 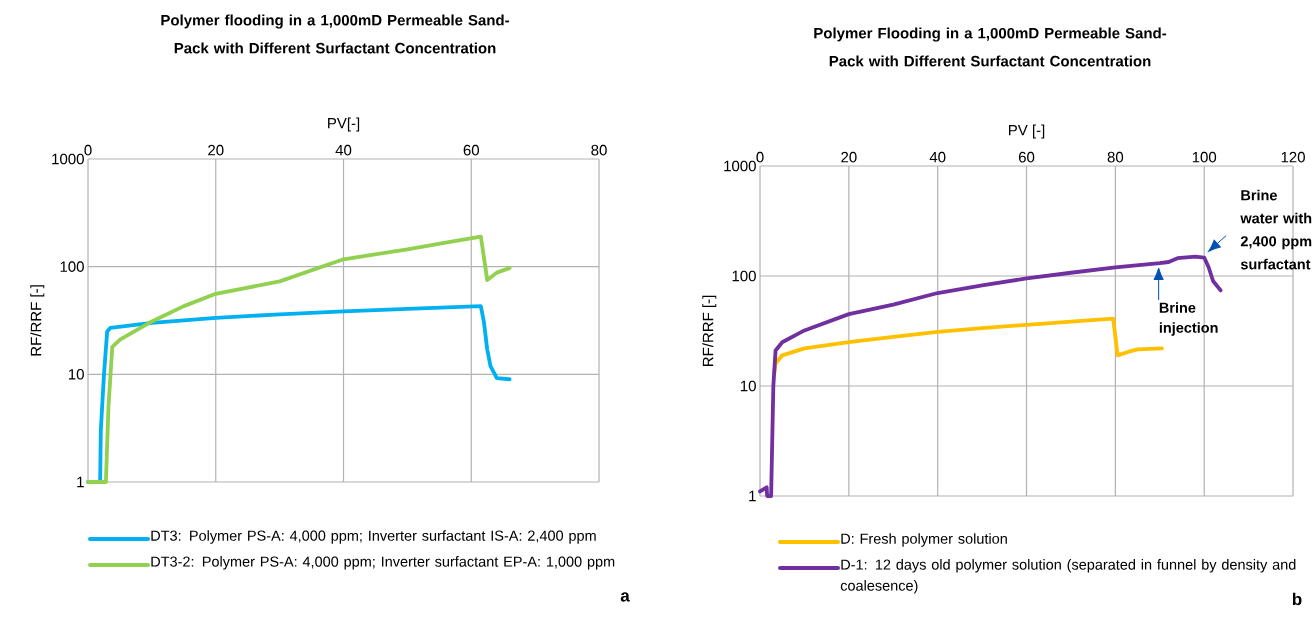 I want to click on legend-label: D: Fresh polymer solution, so click(x=924, y=540).